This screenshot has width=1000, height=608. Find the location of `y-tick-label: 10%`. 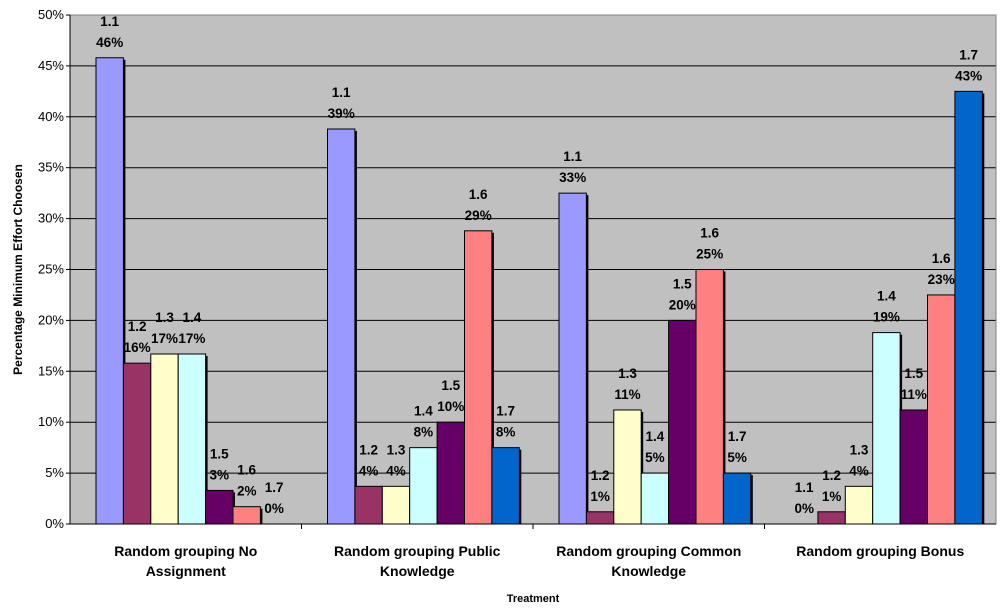

y-tick-label: 10% is located at coordinates (51, 421).